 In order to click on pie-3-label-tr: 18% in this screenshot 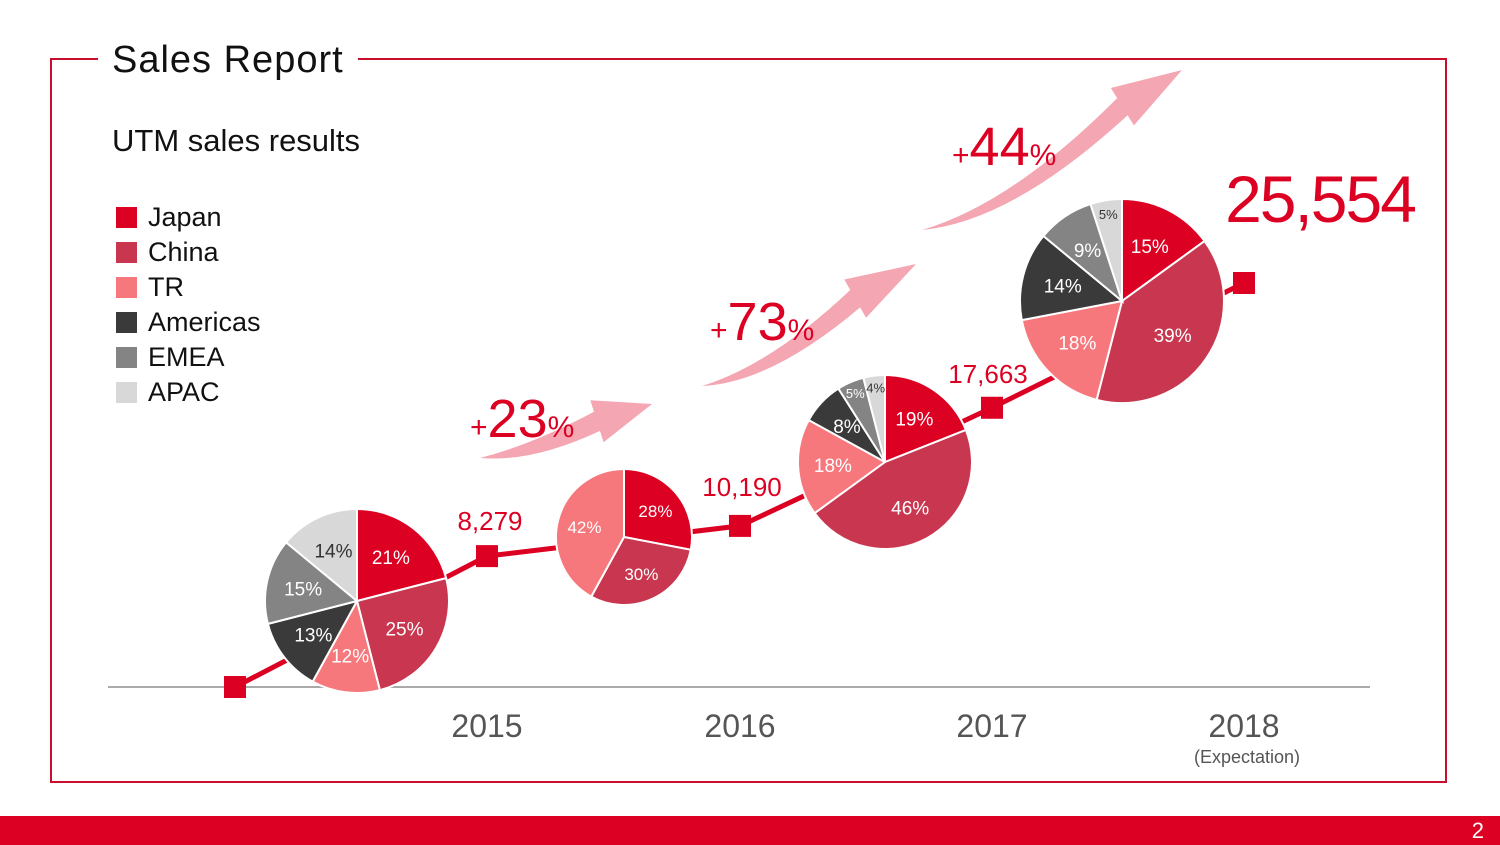, I will do `click(833, 466)`.